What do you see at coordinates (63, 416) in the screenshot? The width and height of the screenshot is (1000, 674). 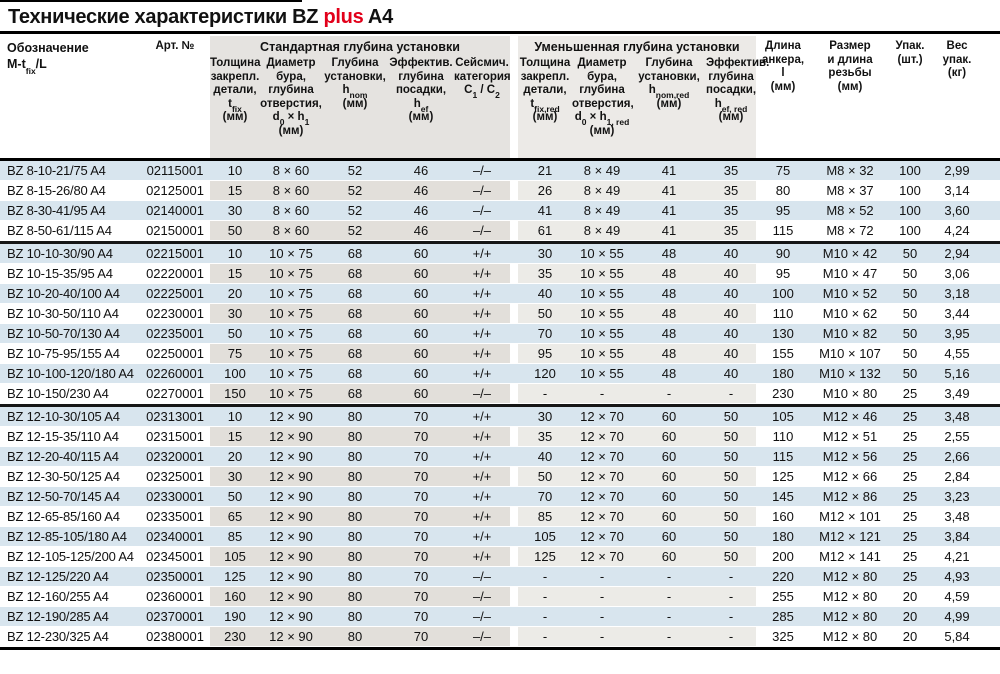 I see `designation: BZ 12-10-30/105 A4` at bounding box center [63, 416].